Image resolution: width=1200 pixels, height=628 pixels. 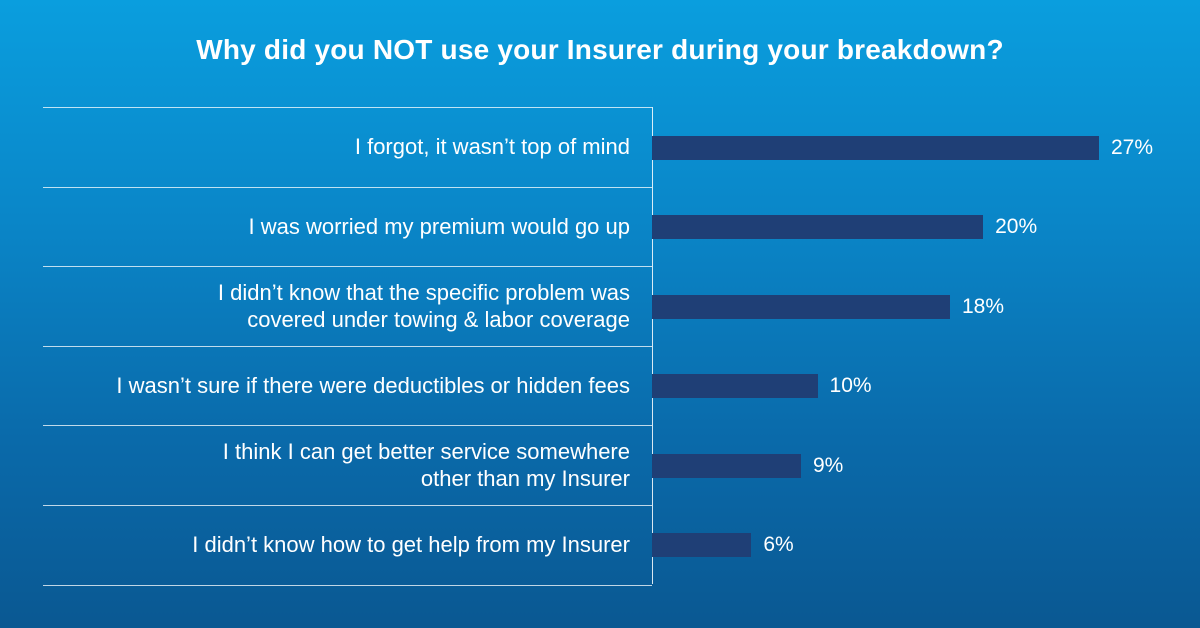 What do you see at coordinates (828, 465) in the screenshot?
I see `data-label: 9%` at bounding box center [828, 465].